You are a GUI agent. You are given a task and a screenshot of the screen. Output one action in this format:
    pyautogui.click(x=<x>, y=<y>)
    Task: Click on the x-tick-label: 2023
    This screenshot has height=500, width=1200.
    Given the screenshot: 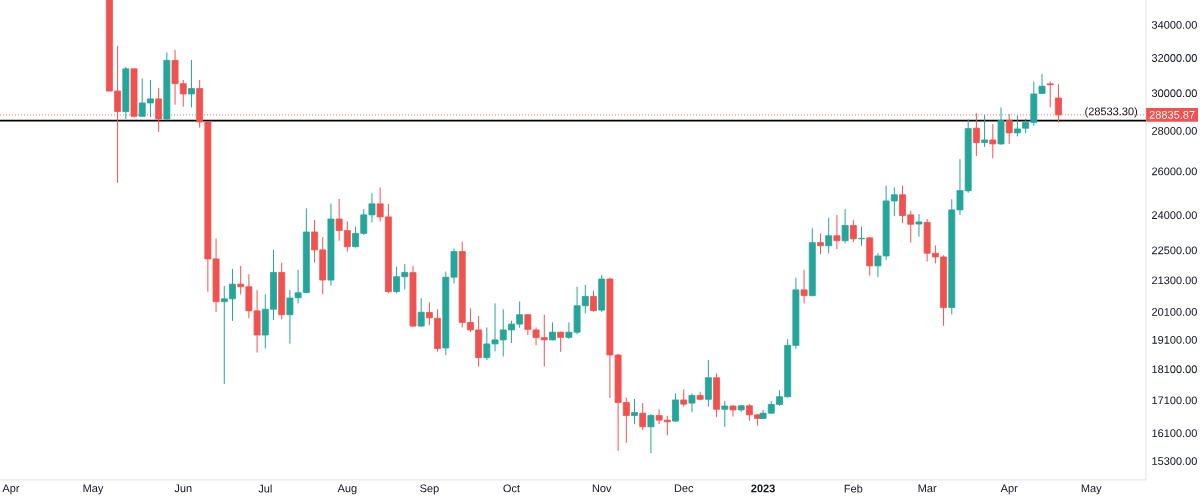 What is the action you would take?
    pyautogui.click(x=763, y=488)
    